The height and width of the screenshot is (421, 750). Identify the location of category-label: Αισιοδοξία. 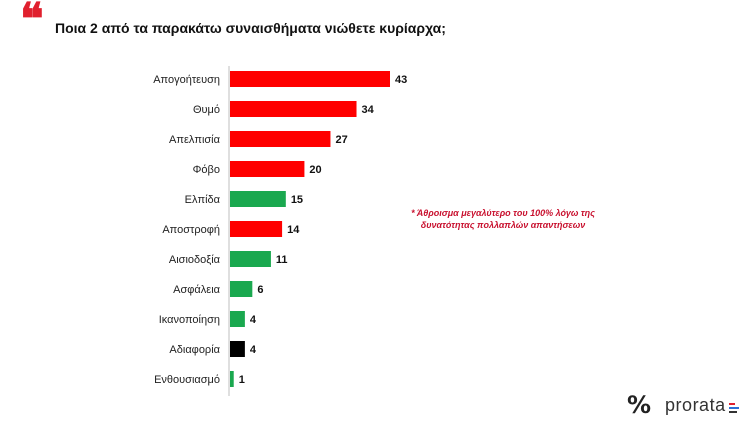
(195, 260).